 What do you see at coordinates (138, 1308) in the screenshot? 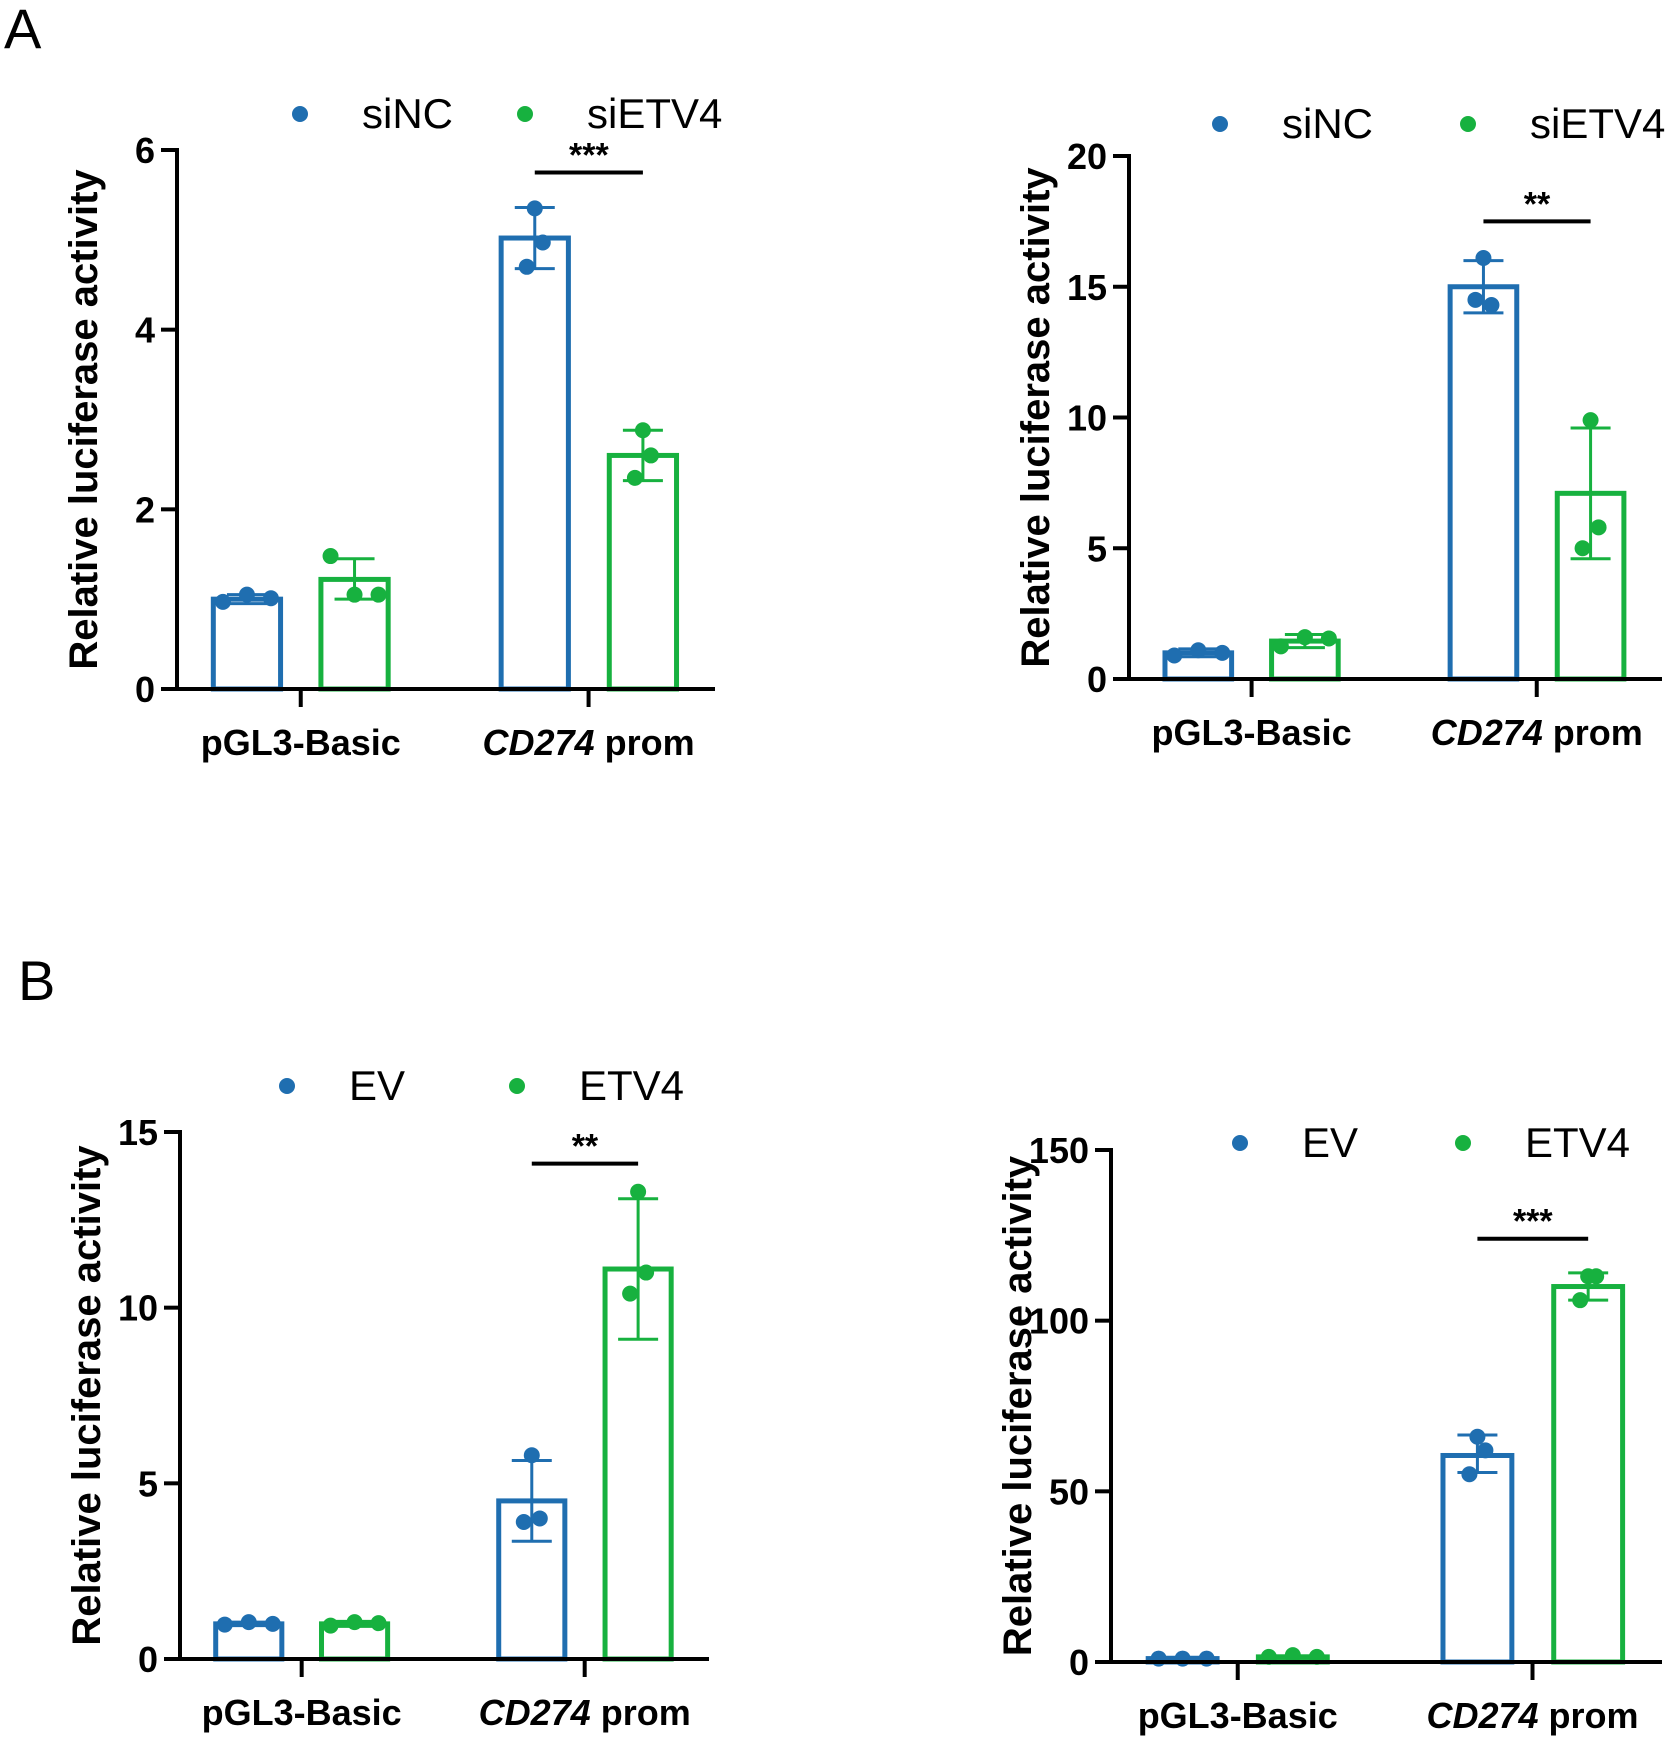
I see `y-tick-label: 10` at bounding box center [138, 1308].